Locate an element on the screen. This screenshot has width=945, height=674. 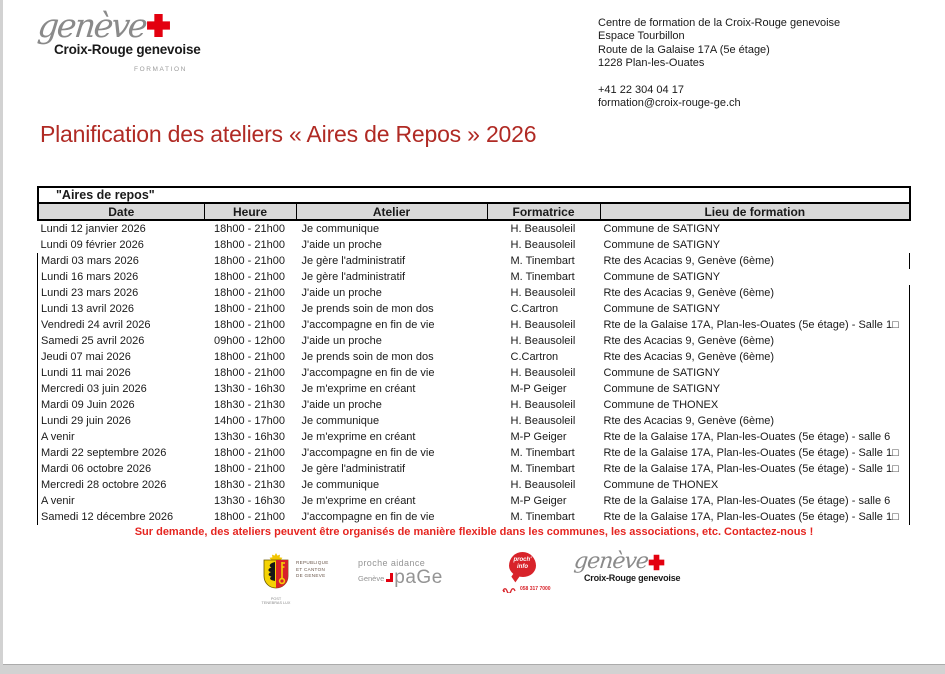
canton-name-line: DE GENEVE is located at coordinates (311, 576).